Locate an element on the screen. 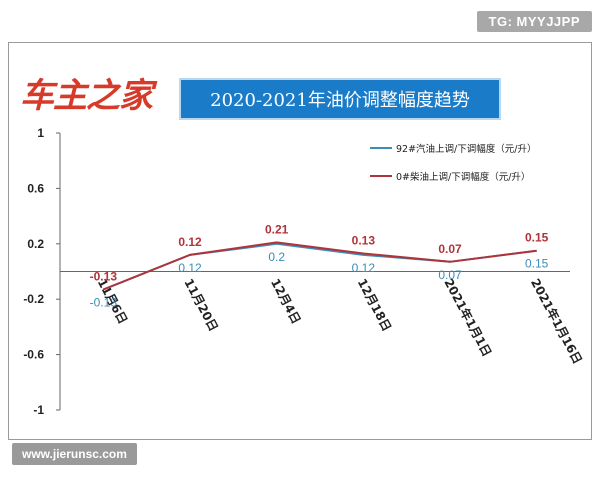 The height and width of the screenshot is (480, 600). series-line-diesel is located at coordinates (319, 266).